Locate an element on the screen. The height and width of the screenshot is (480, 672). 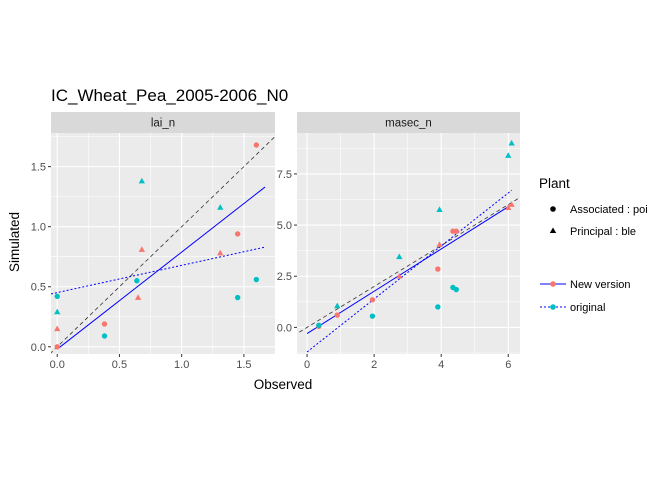
legend-key-circle-icon is located at coordinates (553, 209).